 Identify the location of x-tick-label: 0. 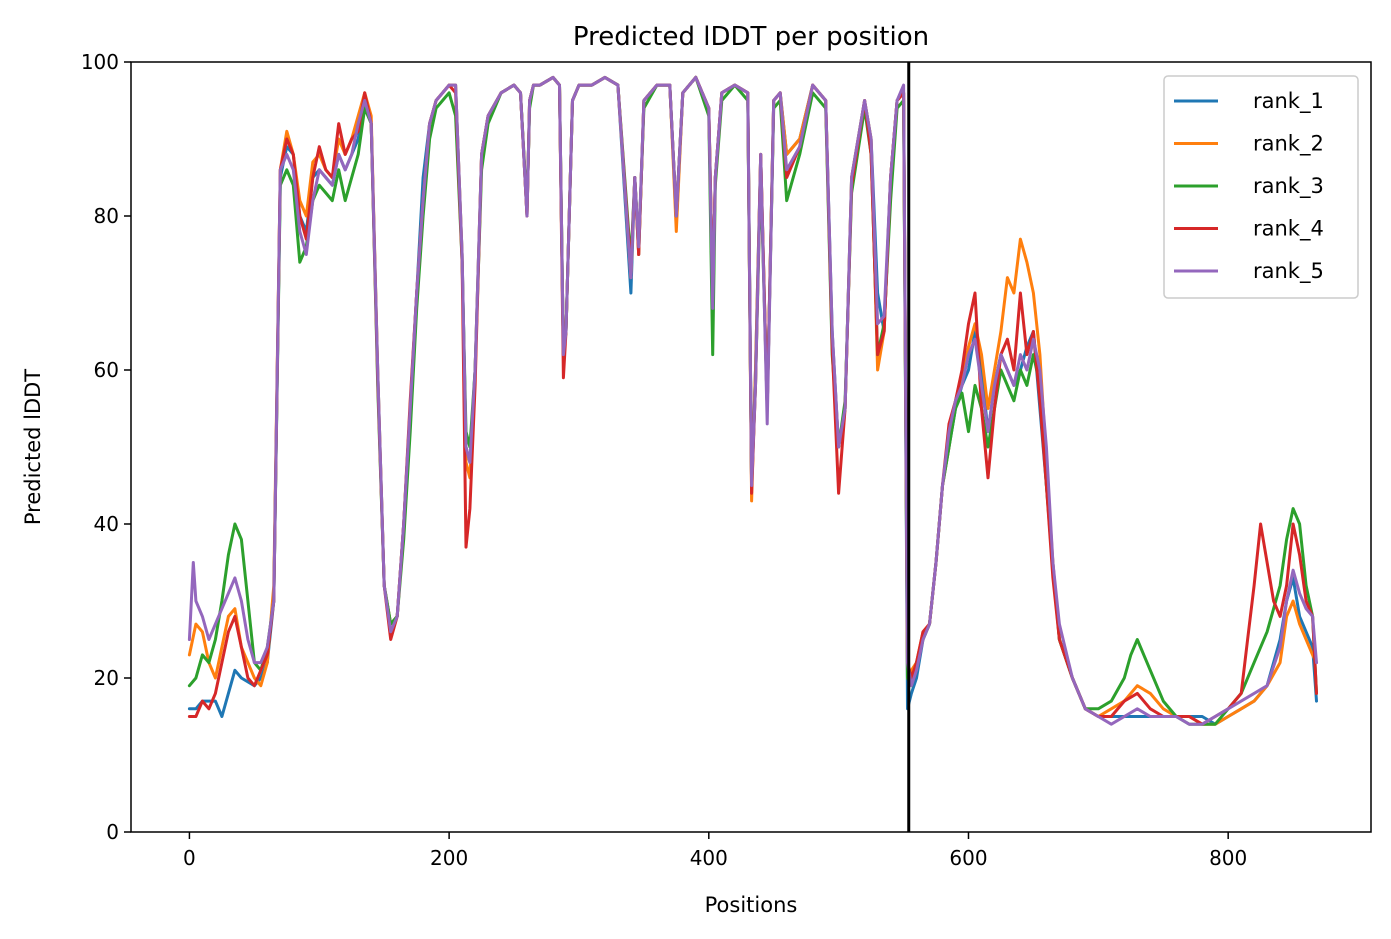
(189, 858).